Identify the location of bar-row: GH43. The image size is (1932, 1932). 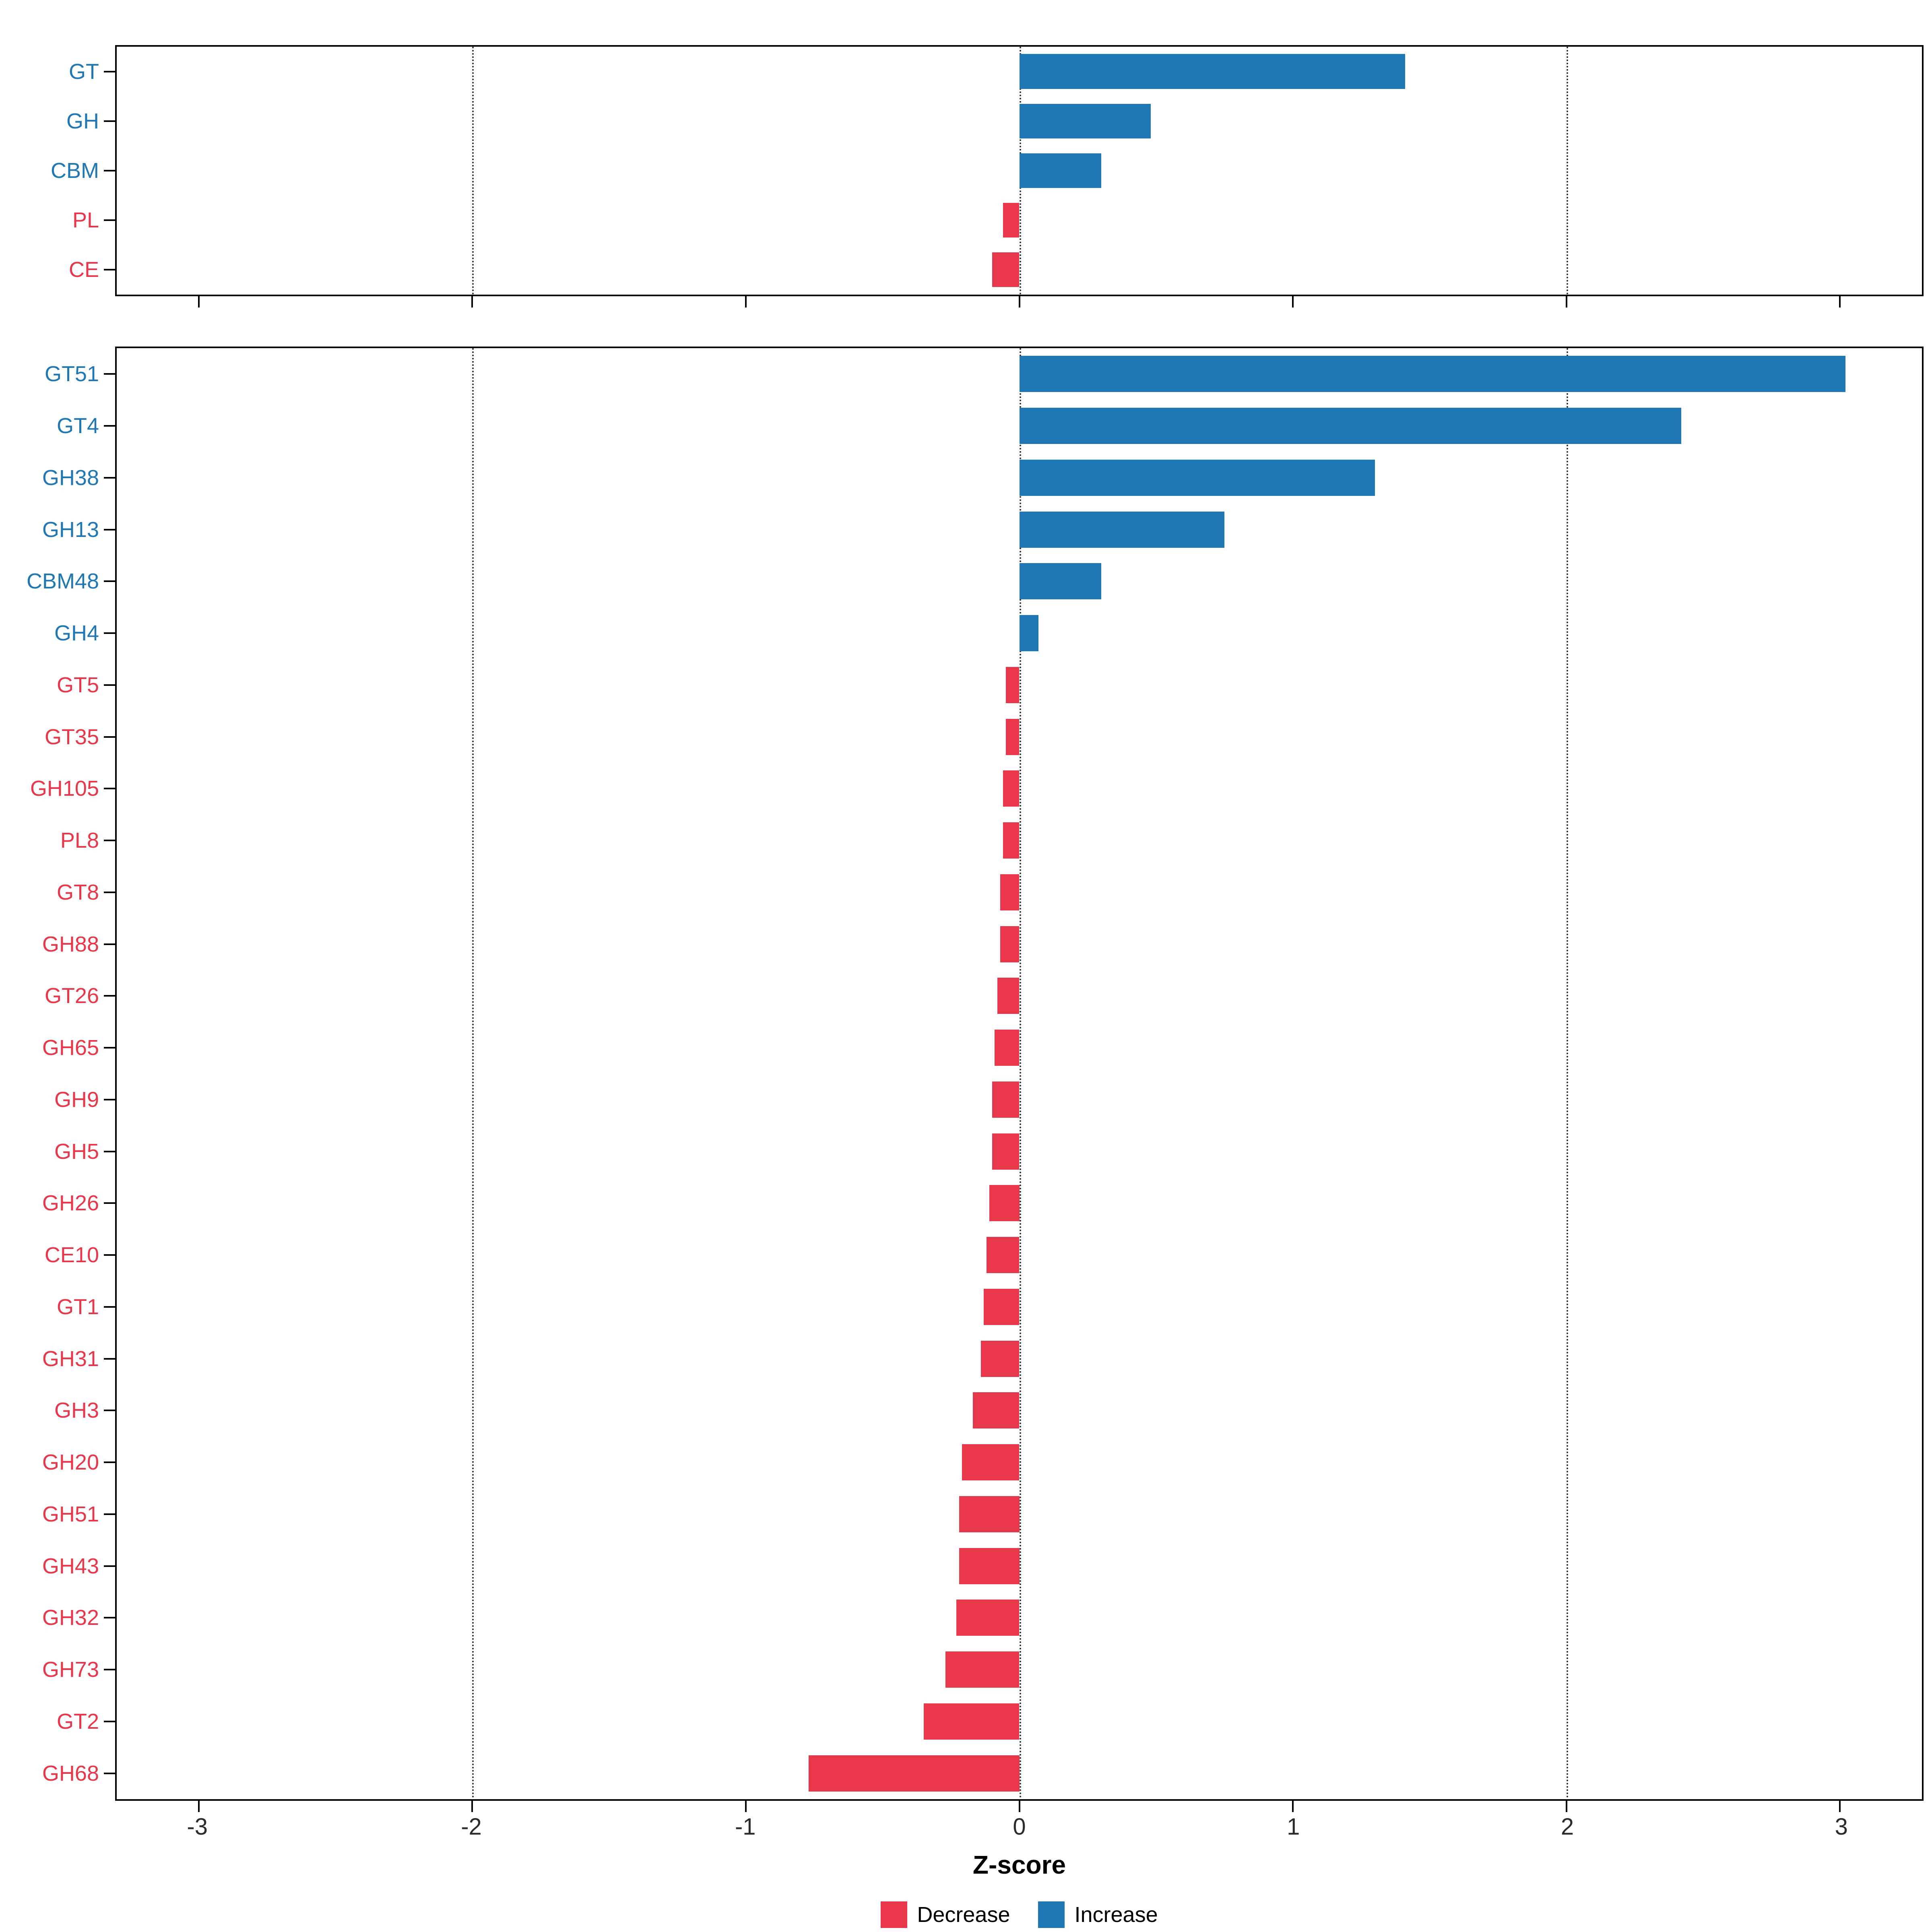
(982, 1566).